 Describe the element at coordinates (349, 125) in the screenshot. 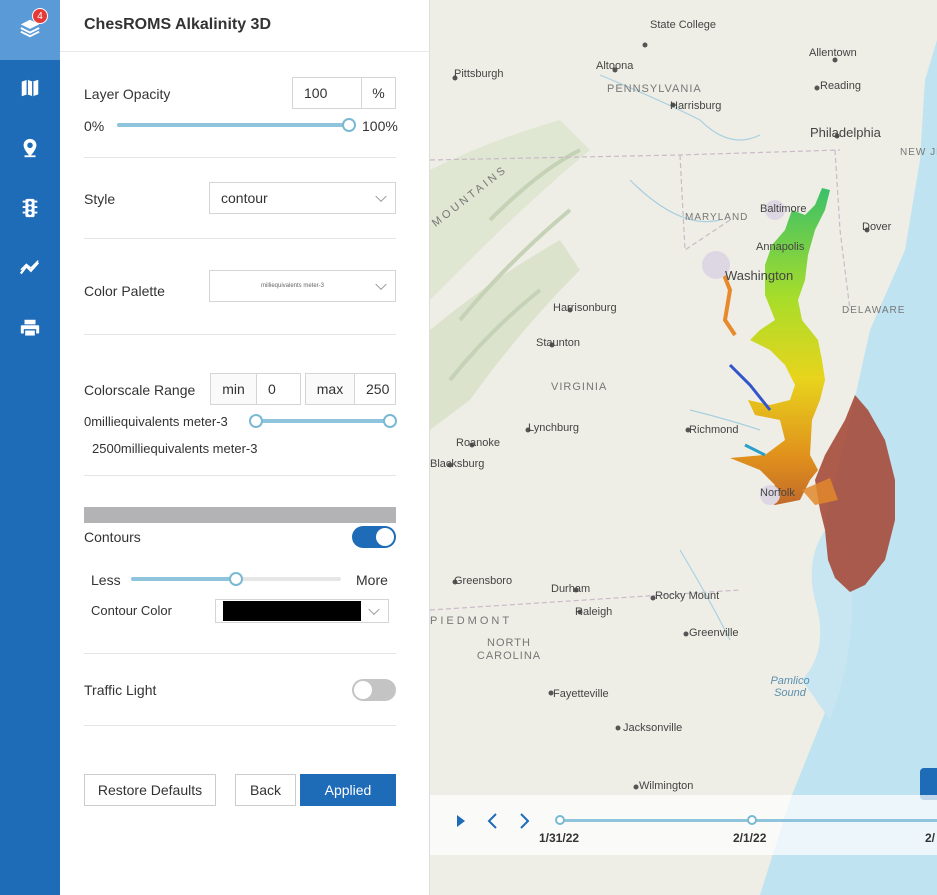

I see `opacity-slider-thumb` at that location.